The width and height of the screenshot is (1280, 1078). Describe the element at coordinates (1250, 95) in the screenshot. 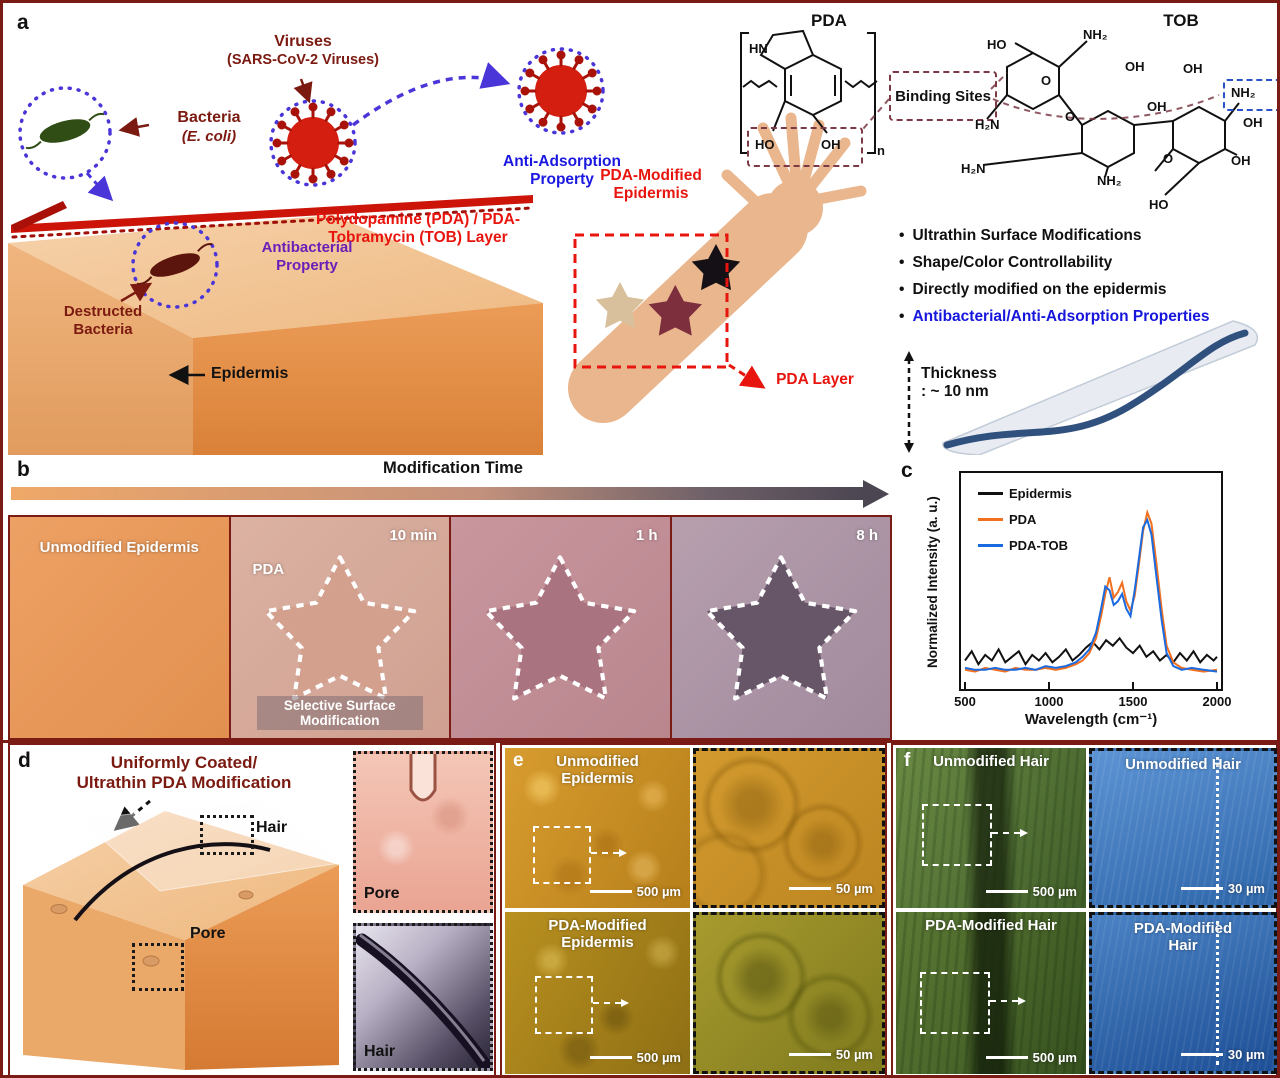

I see `tob-nh2-highlight-box` at that location.